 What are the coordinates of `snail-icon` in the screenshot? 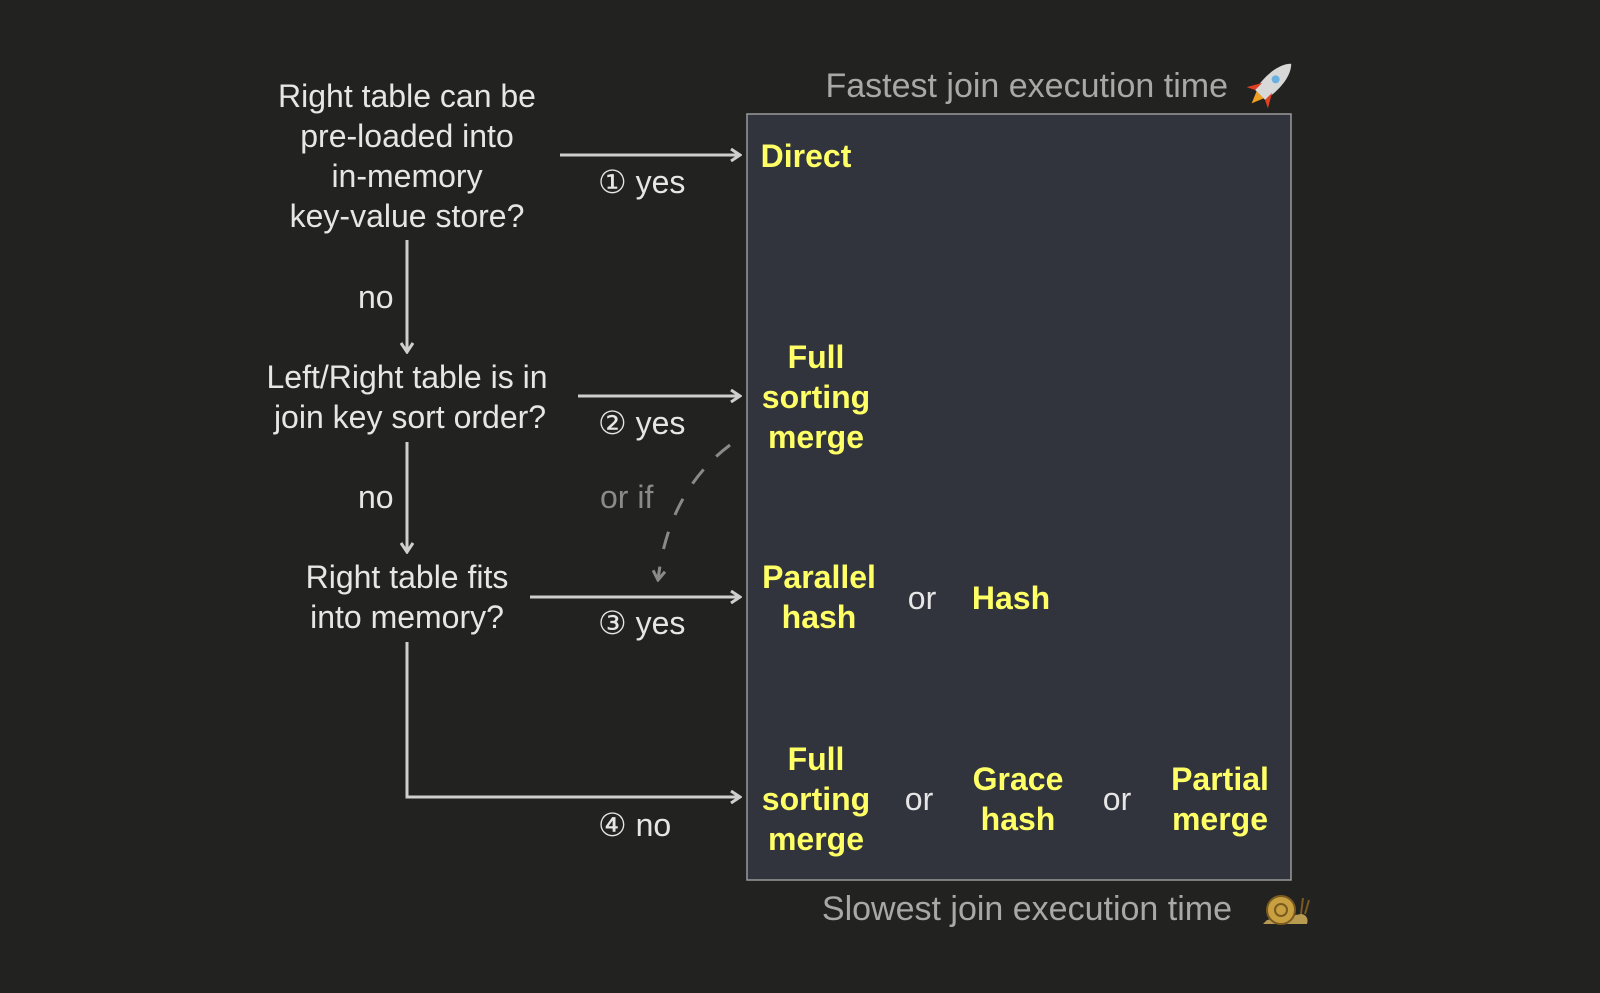 It's located at (1286, 910).